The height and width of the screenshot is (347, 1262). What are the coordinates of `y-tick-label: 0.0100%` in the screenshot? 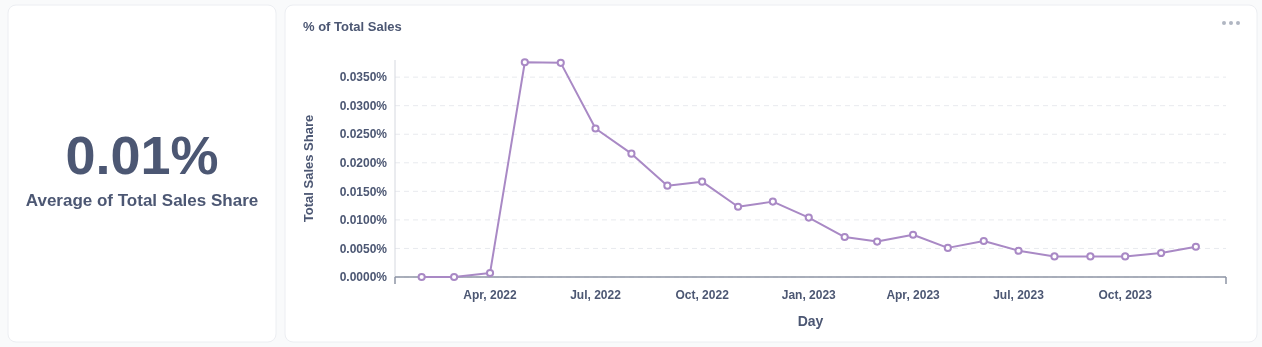 It's located at (363, 220).